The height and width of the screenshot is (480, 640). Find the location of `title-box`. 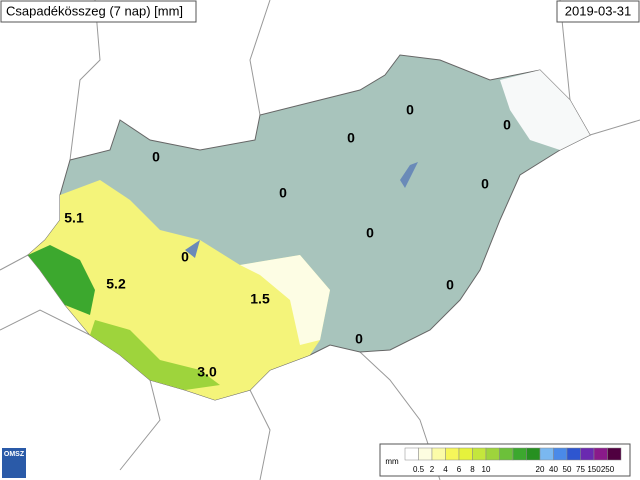

title-box is located at coordinates (98, 11).